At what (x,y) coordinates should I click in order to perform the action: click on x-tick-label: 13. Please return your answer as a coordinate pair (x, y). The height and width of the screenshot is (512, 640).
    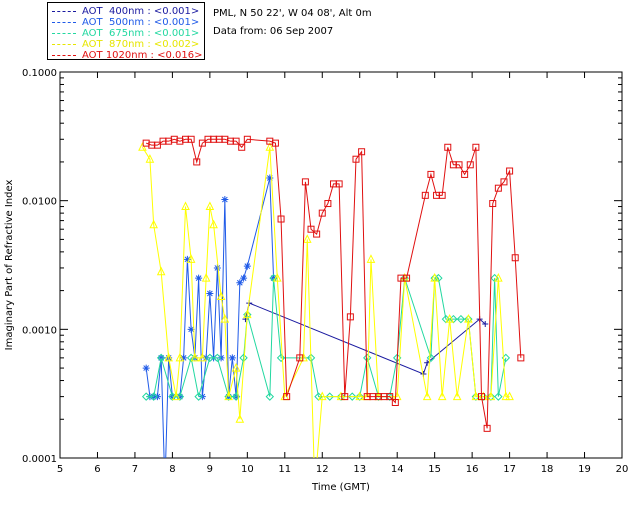
    Looking at the image, I should click on (359, 469).